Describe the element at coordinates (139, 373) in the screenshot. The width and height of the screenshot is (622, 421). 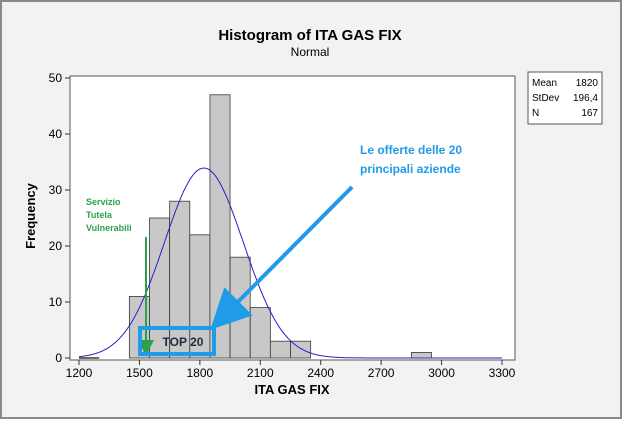
I see `x-tick-label: 1500` at that location.